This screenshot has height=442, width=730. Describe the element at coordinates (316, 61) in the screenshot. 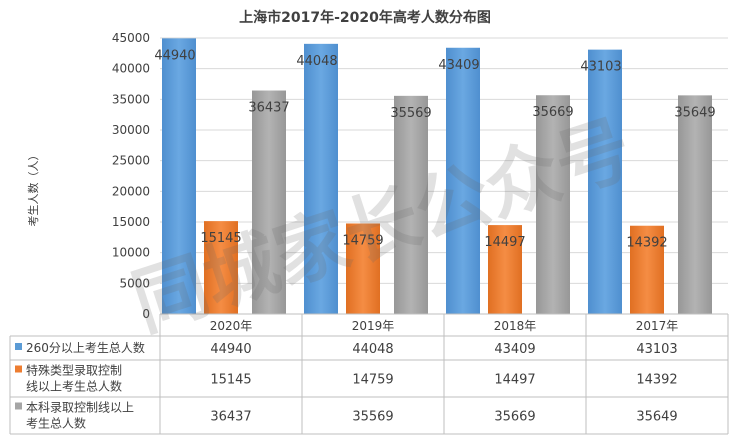

I see `data-label: 44048` at that location.